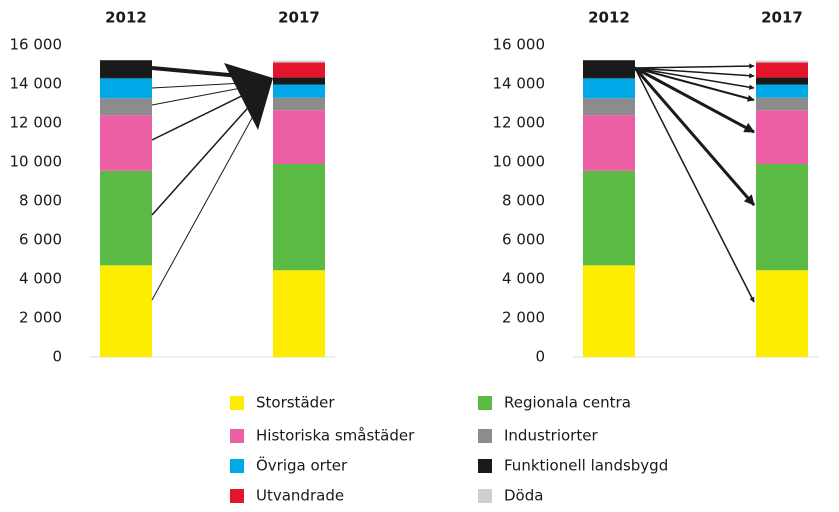 The image size is (839, 512). I want to click on legend-label: Historiska småstäder, so click(335, 436).